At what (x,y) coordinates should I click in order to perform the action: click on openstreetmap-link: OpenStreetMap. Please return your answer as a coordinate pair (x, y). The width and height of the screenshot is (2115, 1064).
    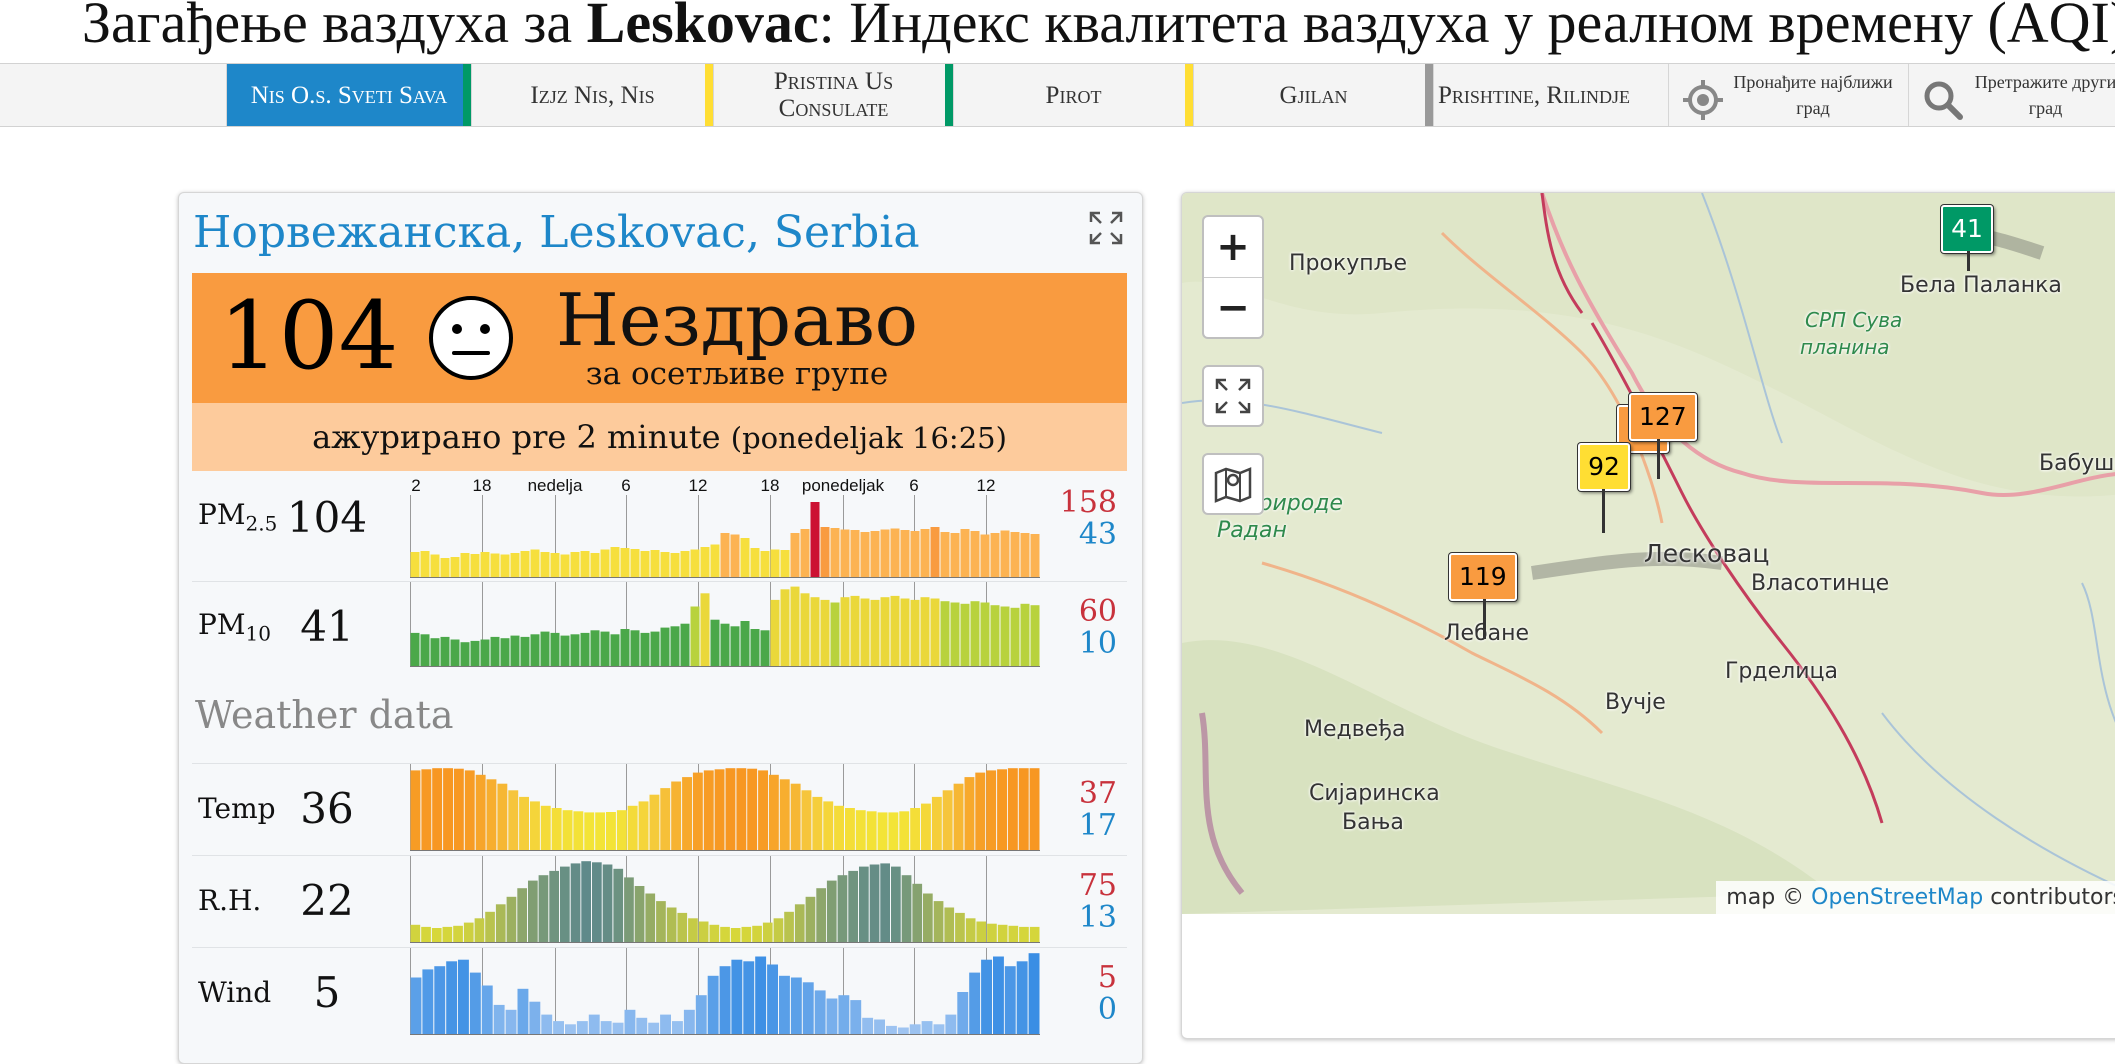
    Looking at the image, I should click on (1897, 897).